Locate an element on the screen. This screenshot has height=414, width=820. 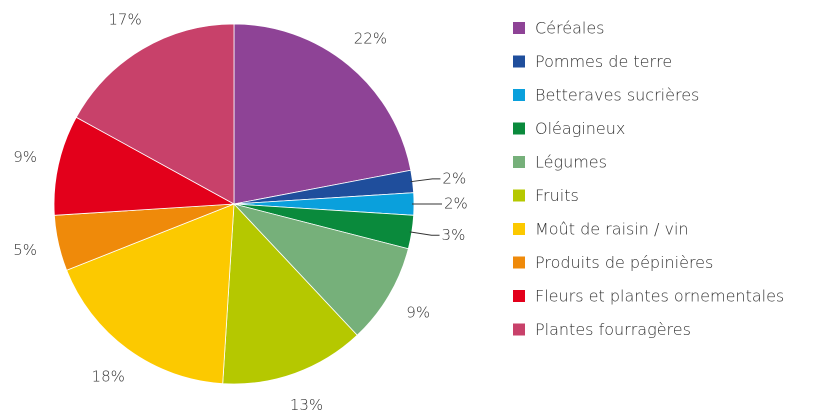
legend-label: Céréales is located at coordinates (570, 28).